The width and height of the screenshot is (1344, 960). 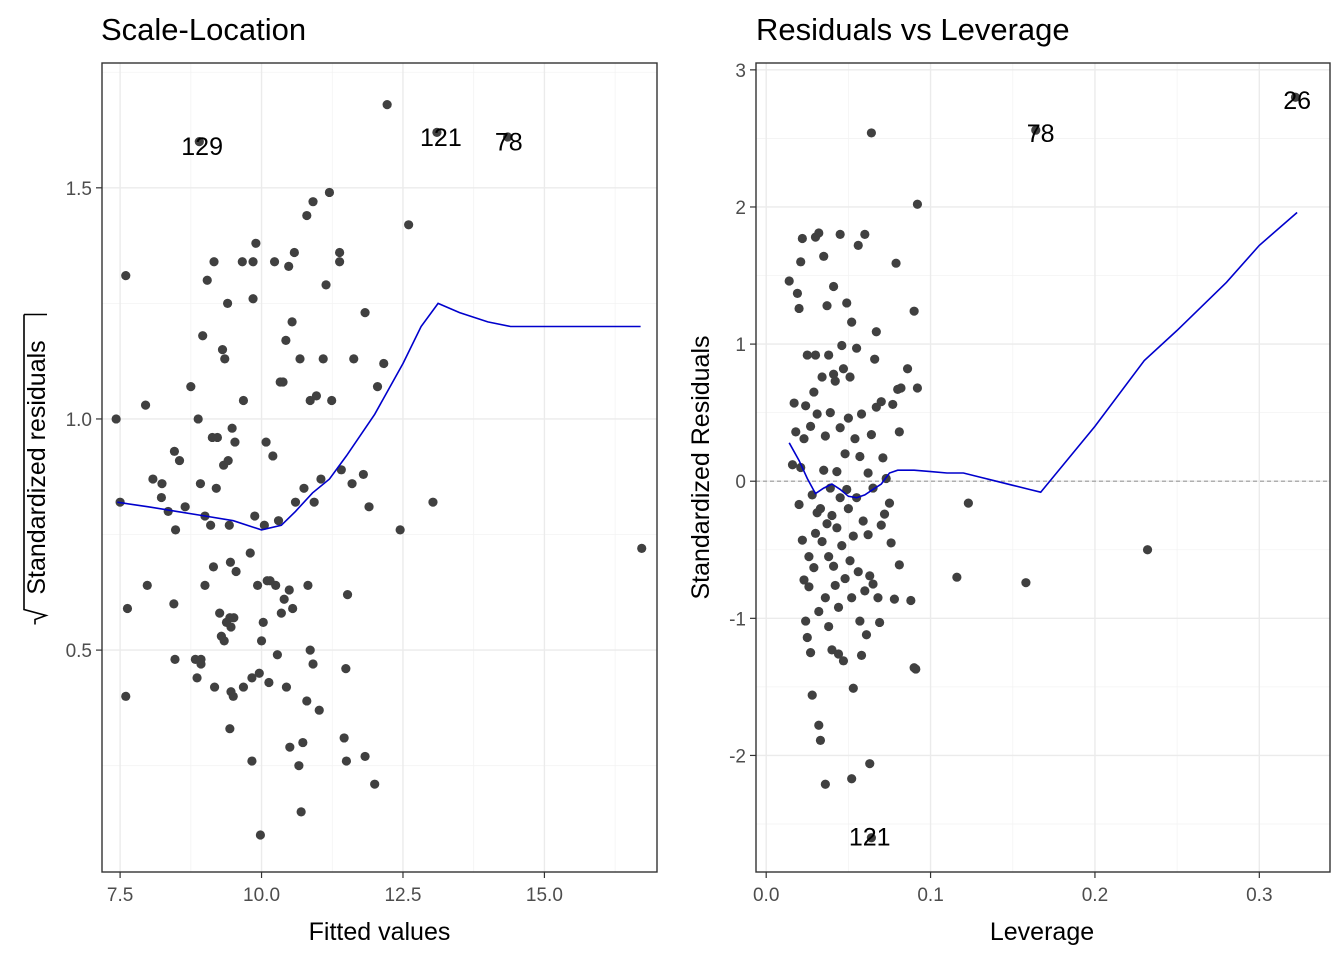 What do you see at coordinates (544, 895) in the screenshot?
I see `scale-location-x-tick-label: 15.0` at bounding box center [544, 895].